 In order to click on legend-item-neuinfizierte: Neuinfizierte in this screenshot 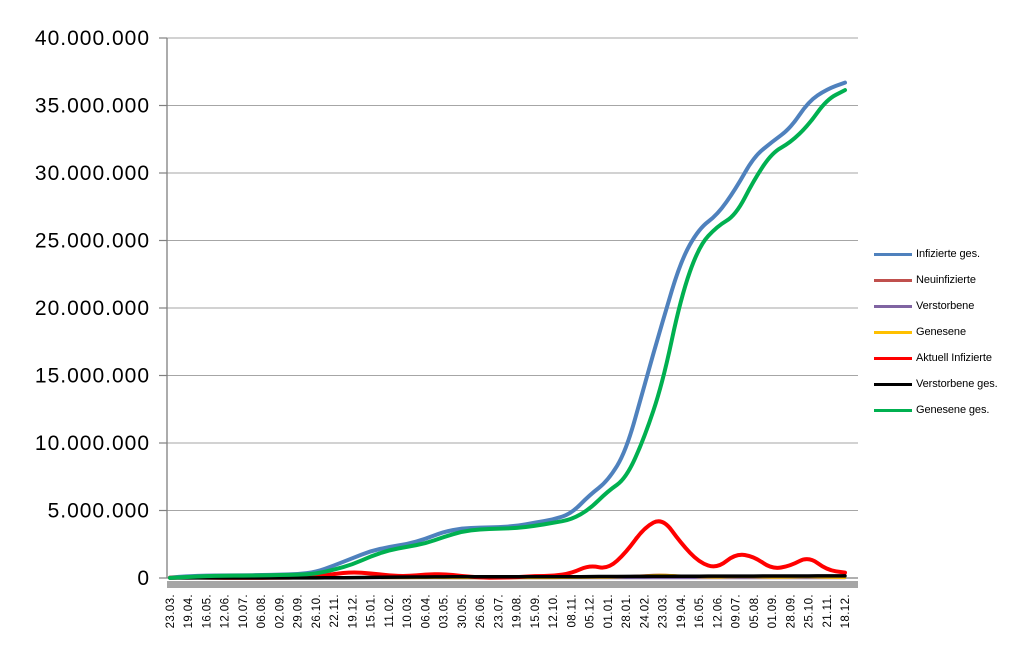, I will do `click(936, 280)`.